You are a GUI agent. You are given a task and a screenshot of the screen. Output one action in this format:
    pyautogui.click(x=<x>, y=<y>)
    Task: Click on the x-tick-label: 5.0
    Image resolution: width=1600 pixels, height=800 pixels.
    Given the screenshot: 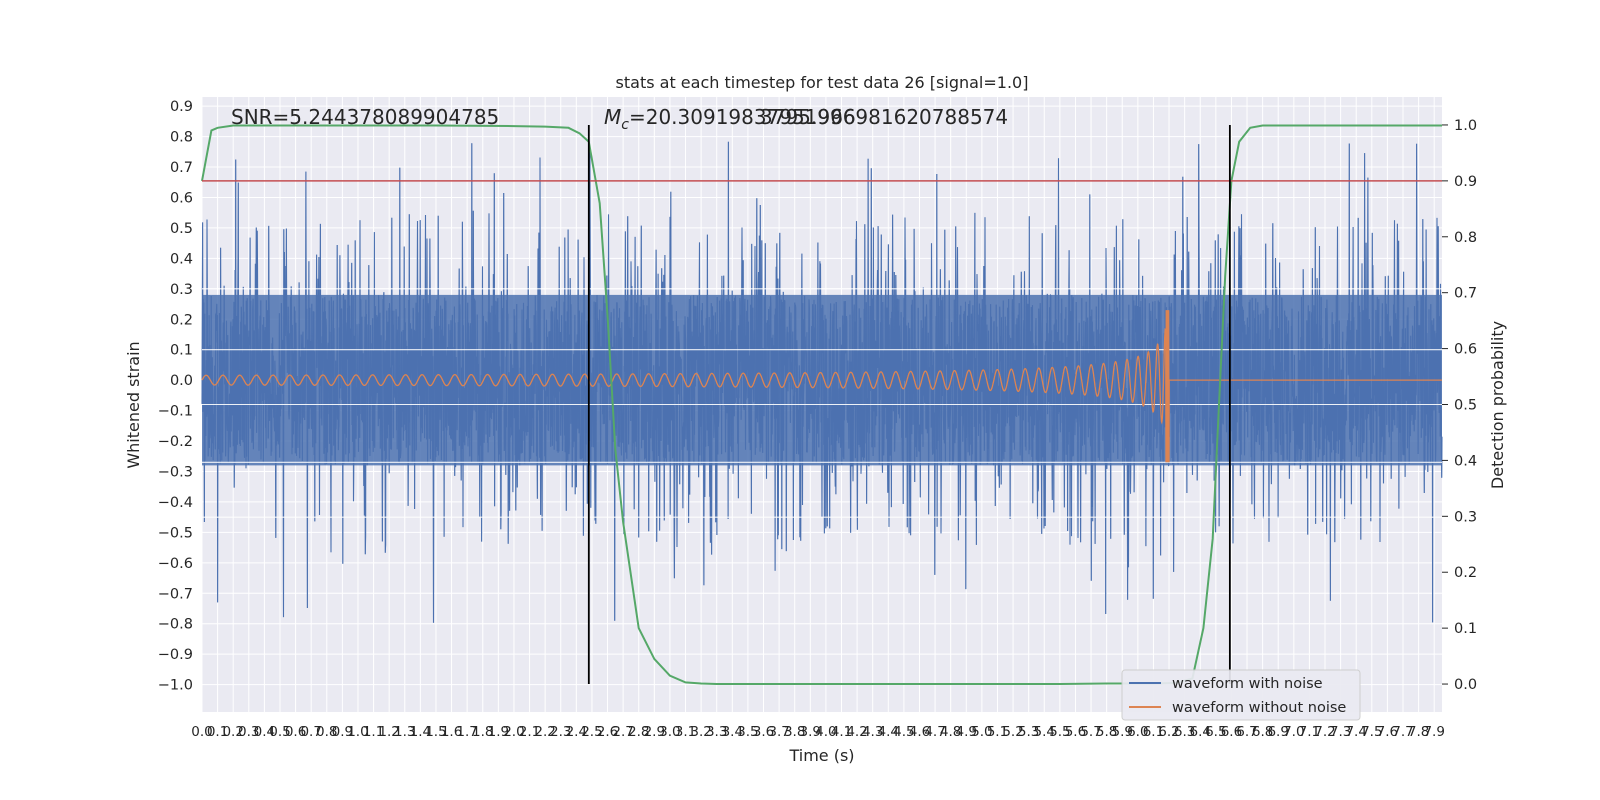 What is the action you would take?
    pyautogui.click(x=981, y=732)
    